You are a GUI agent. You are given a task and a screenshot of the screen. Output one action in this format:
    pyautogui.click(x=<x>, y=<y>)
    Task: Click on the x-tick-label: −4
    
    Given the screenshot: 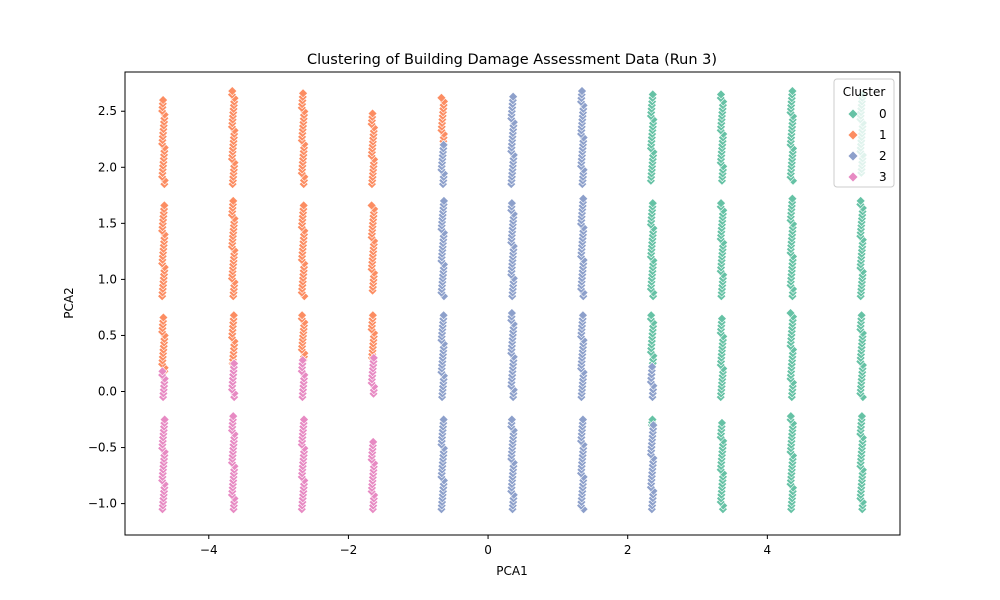 What is the action you would take?
    pyautogui.click(x=209, y=550)
    